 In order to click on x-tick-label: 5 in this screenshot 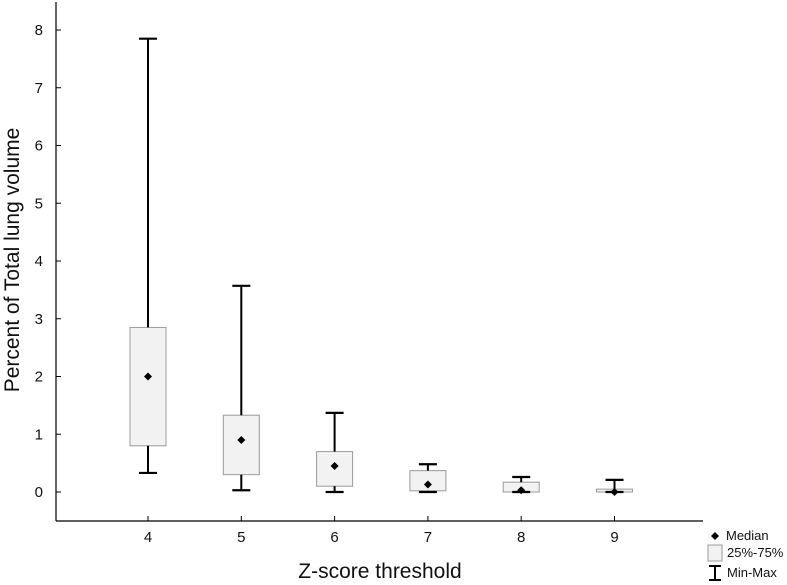, I will do `click(241, 537)`.